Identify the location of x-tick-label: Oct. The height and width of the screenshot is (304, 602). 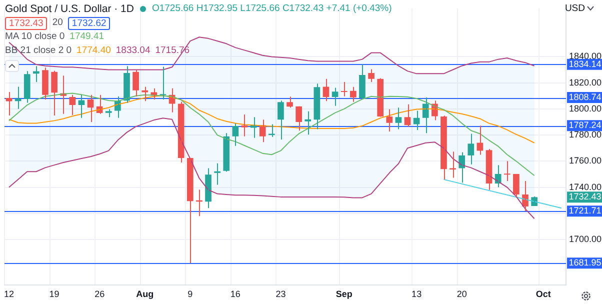
(543, 294).